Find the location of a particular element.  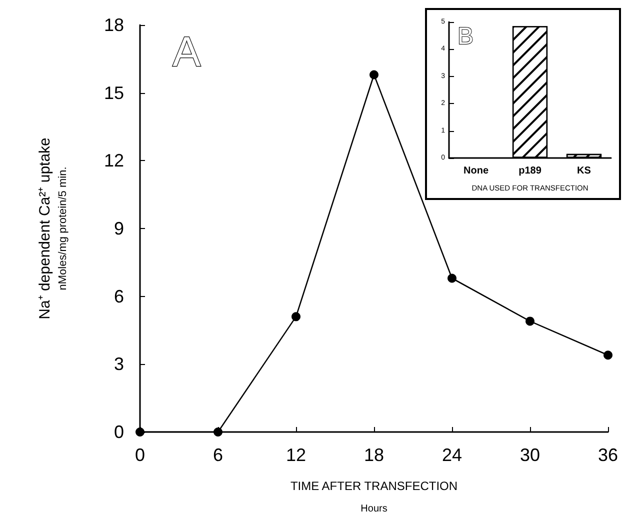

x-tick-label: 12 is located at coordinates (296, 455).